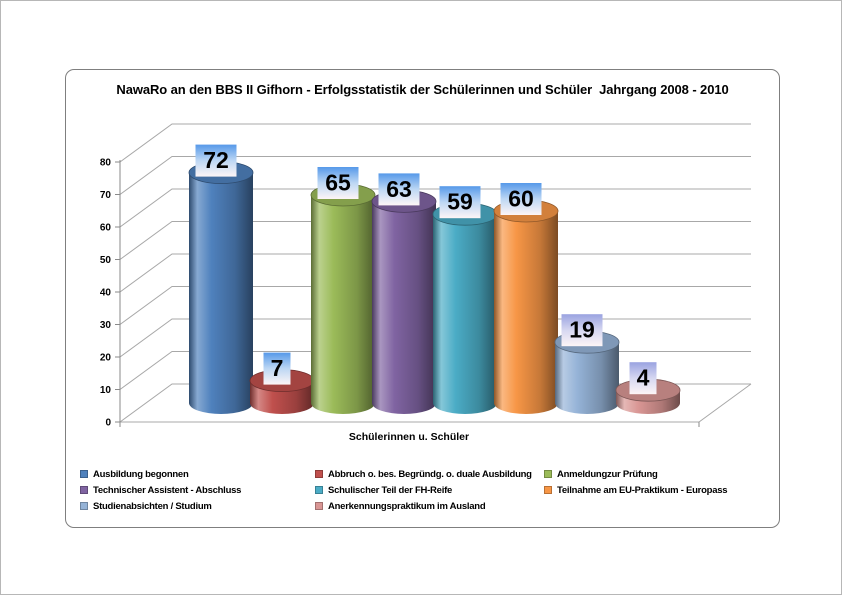 Image resolution: width=842 pixels, height=595 pixels. I want to click on y-axis-tick-label: 70, so click(106, 195).